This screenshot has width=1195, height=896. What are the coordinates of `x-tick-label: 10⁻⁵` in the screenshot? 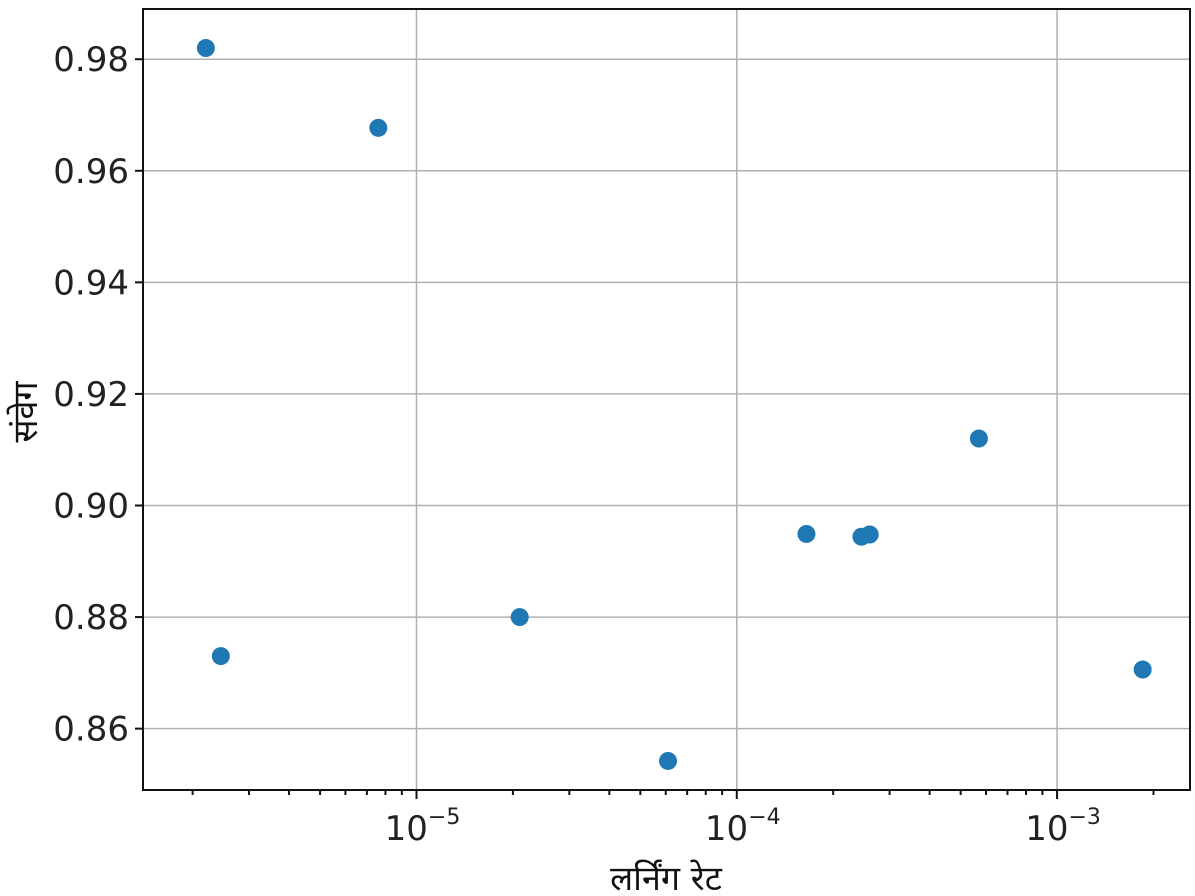 It's located at (423, 827).